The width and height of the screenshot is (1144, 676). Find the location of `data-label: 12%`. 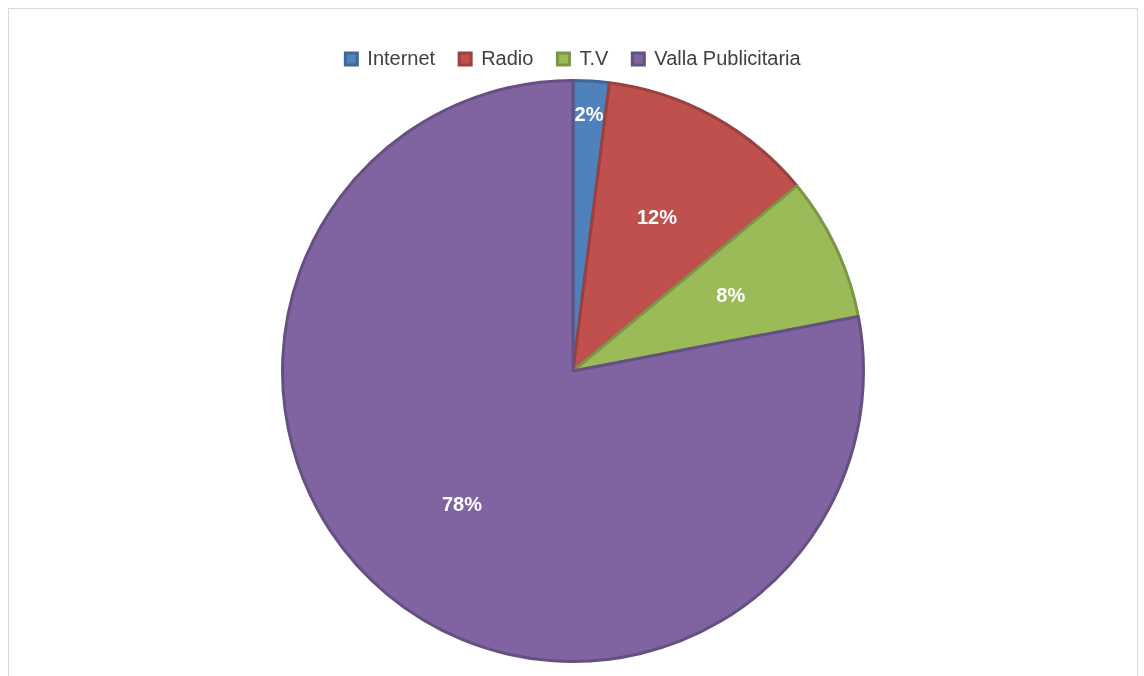

data-label: 12% is located at coordinates (657, 216).